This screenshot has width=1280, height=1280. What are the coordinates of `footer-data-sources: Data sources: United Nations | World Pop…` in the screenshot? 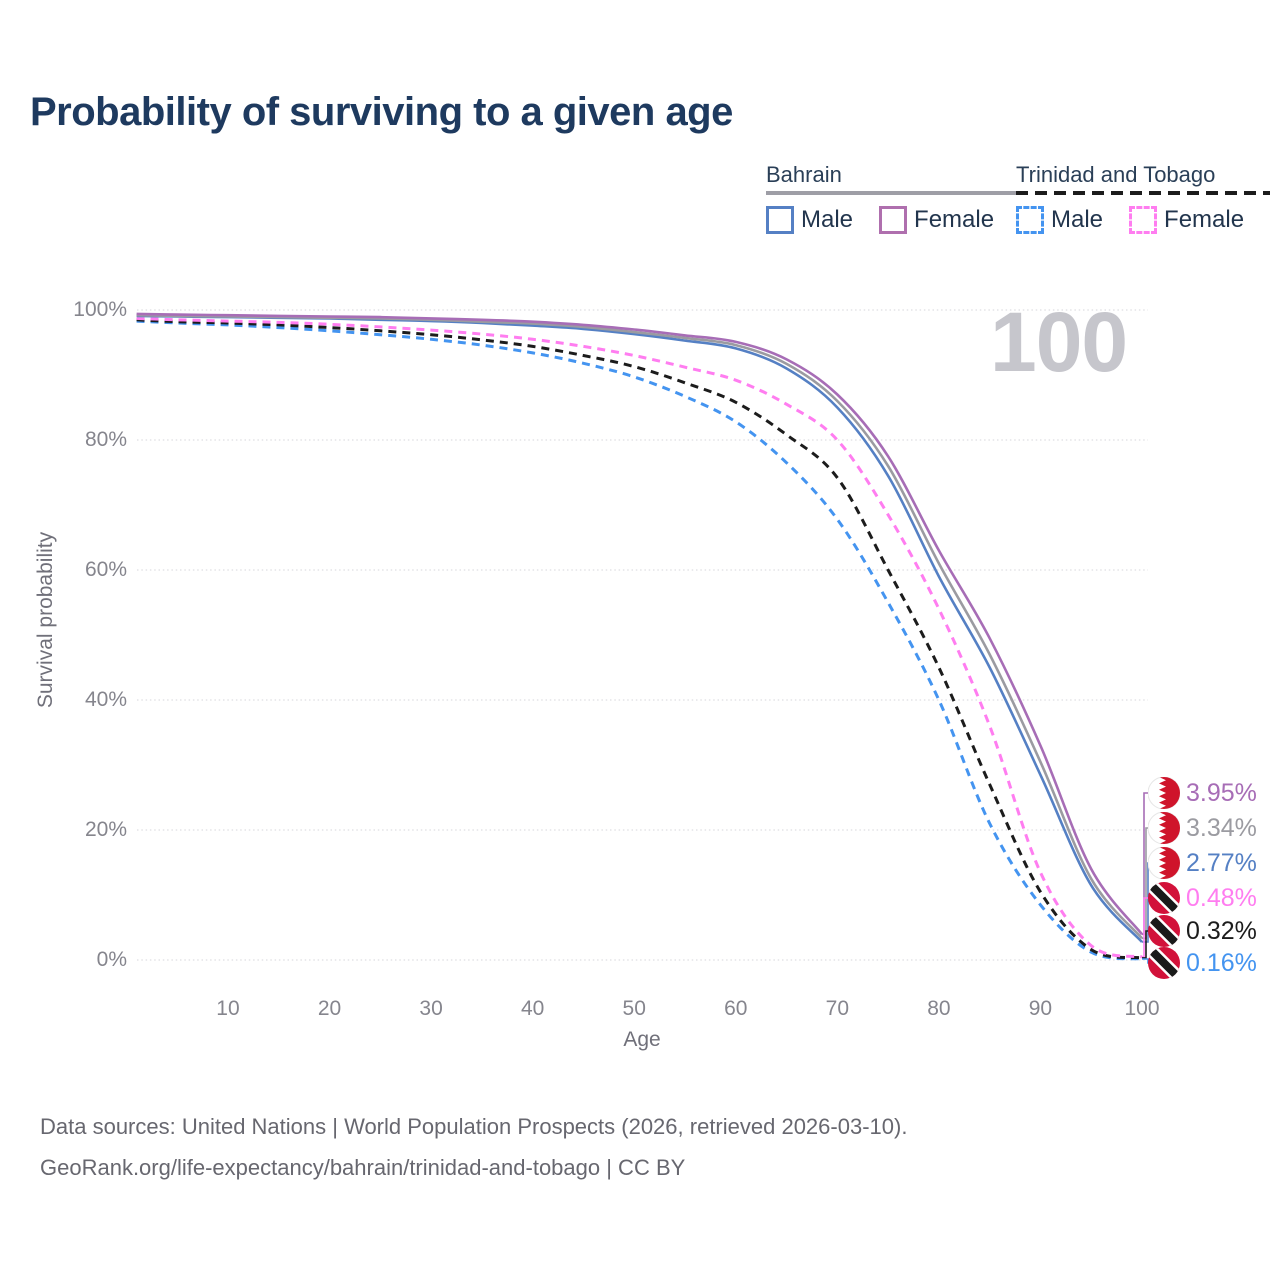 It's located at (474, 1126).